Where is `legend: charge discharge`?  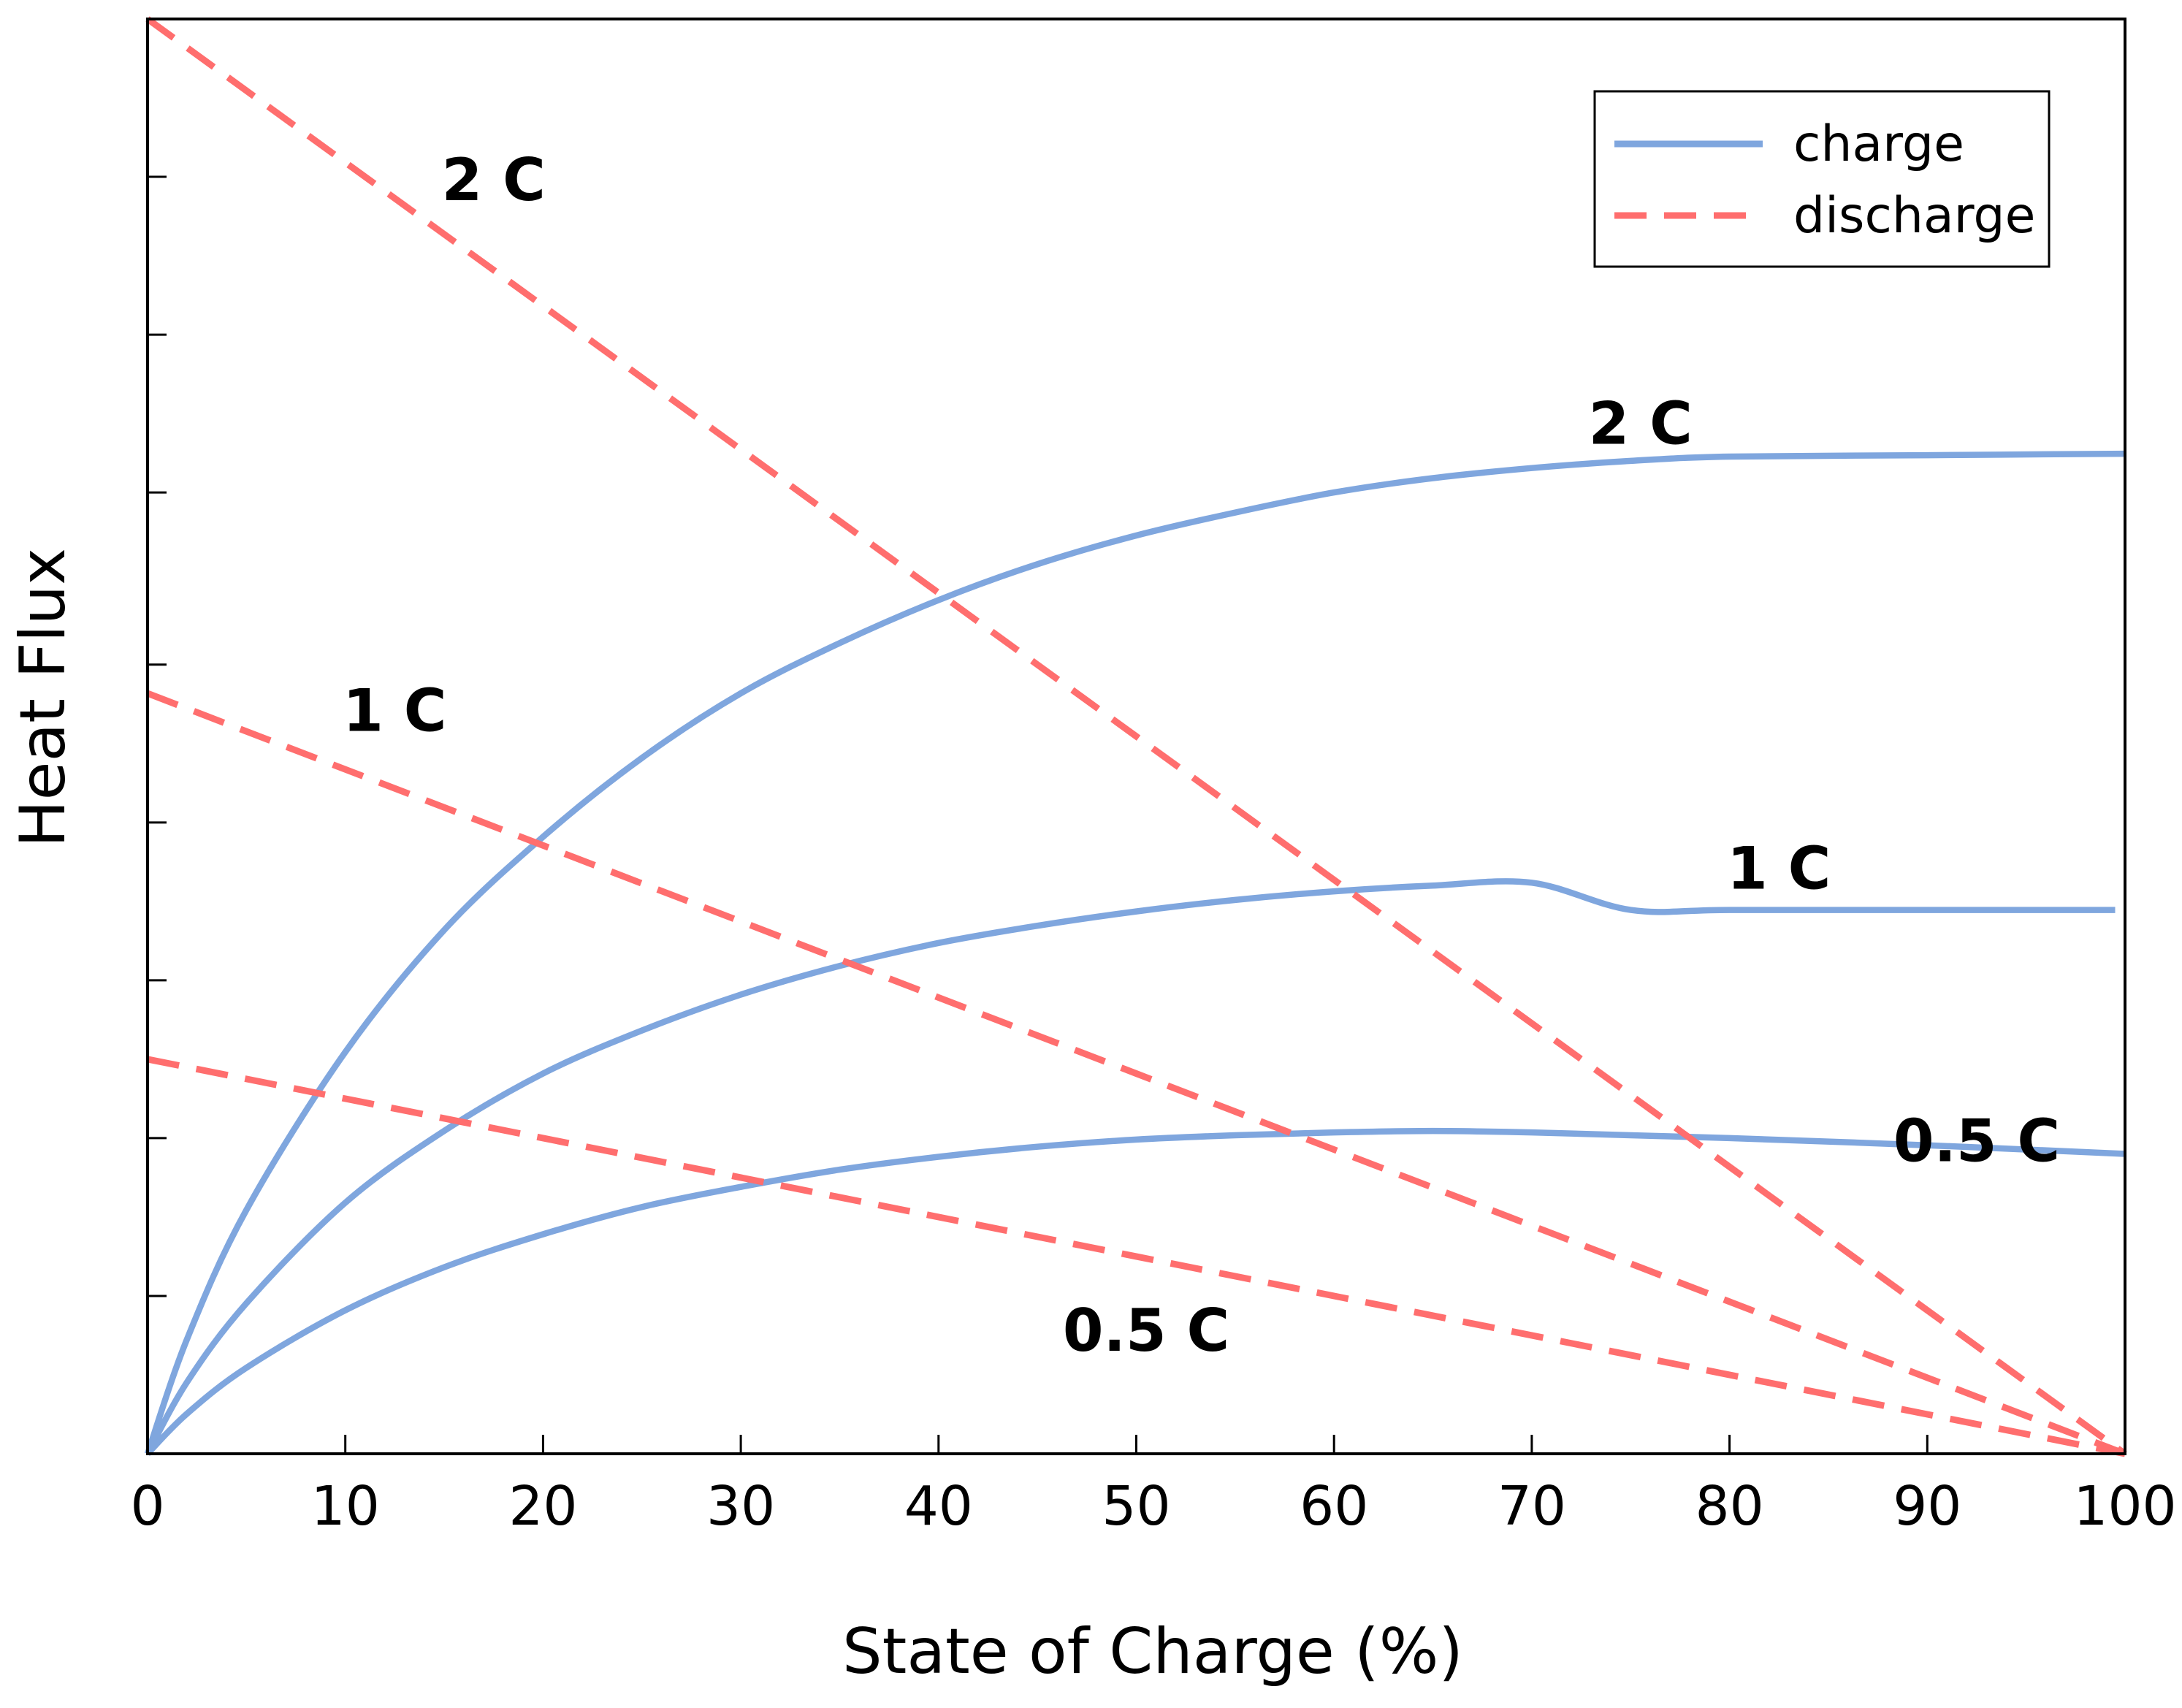 legend: charge discharge is located at coordinates (1822, 179).